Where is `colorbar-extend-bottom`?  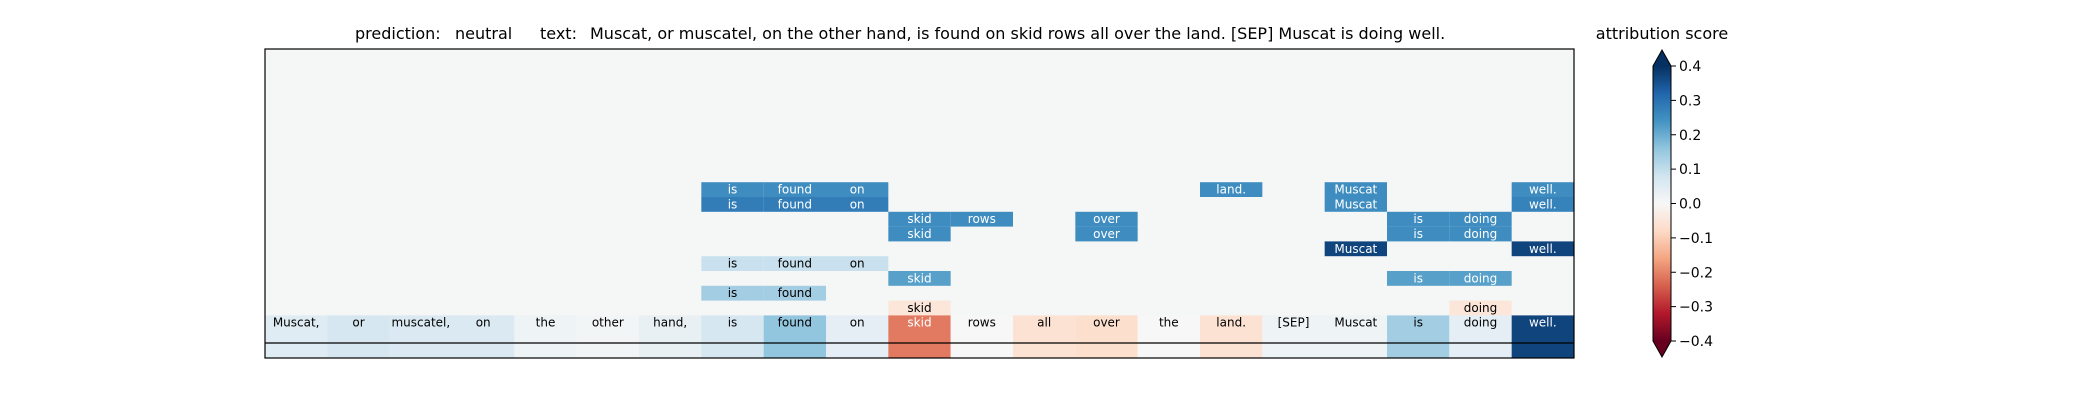
colorbar-extend-bottom is located at coordinates (1662, 349).